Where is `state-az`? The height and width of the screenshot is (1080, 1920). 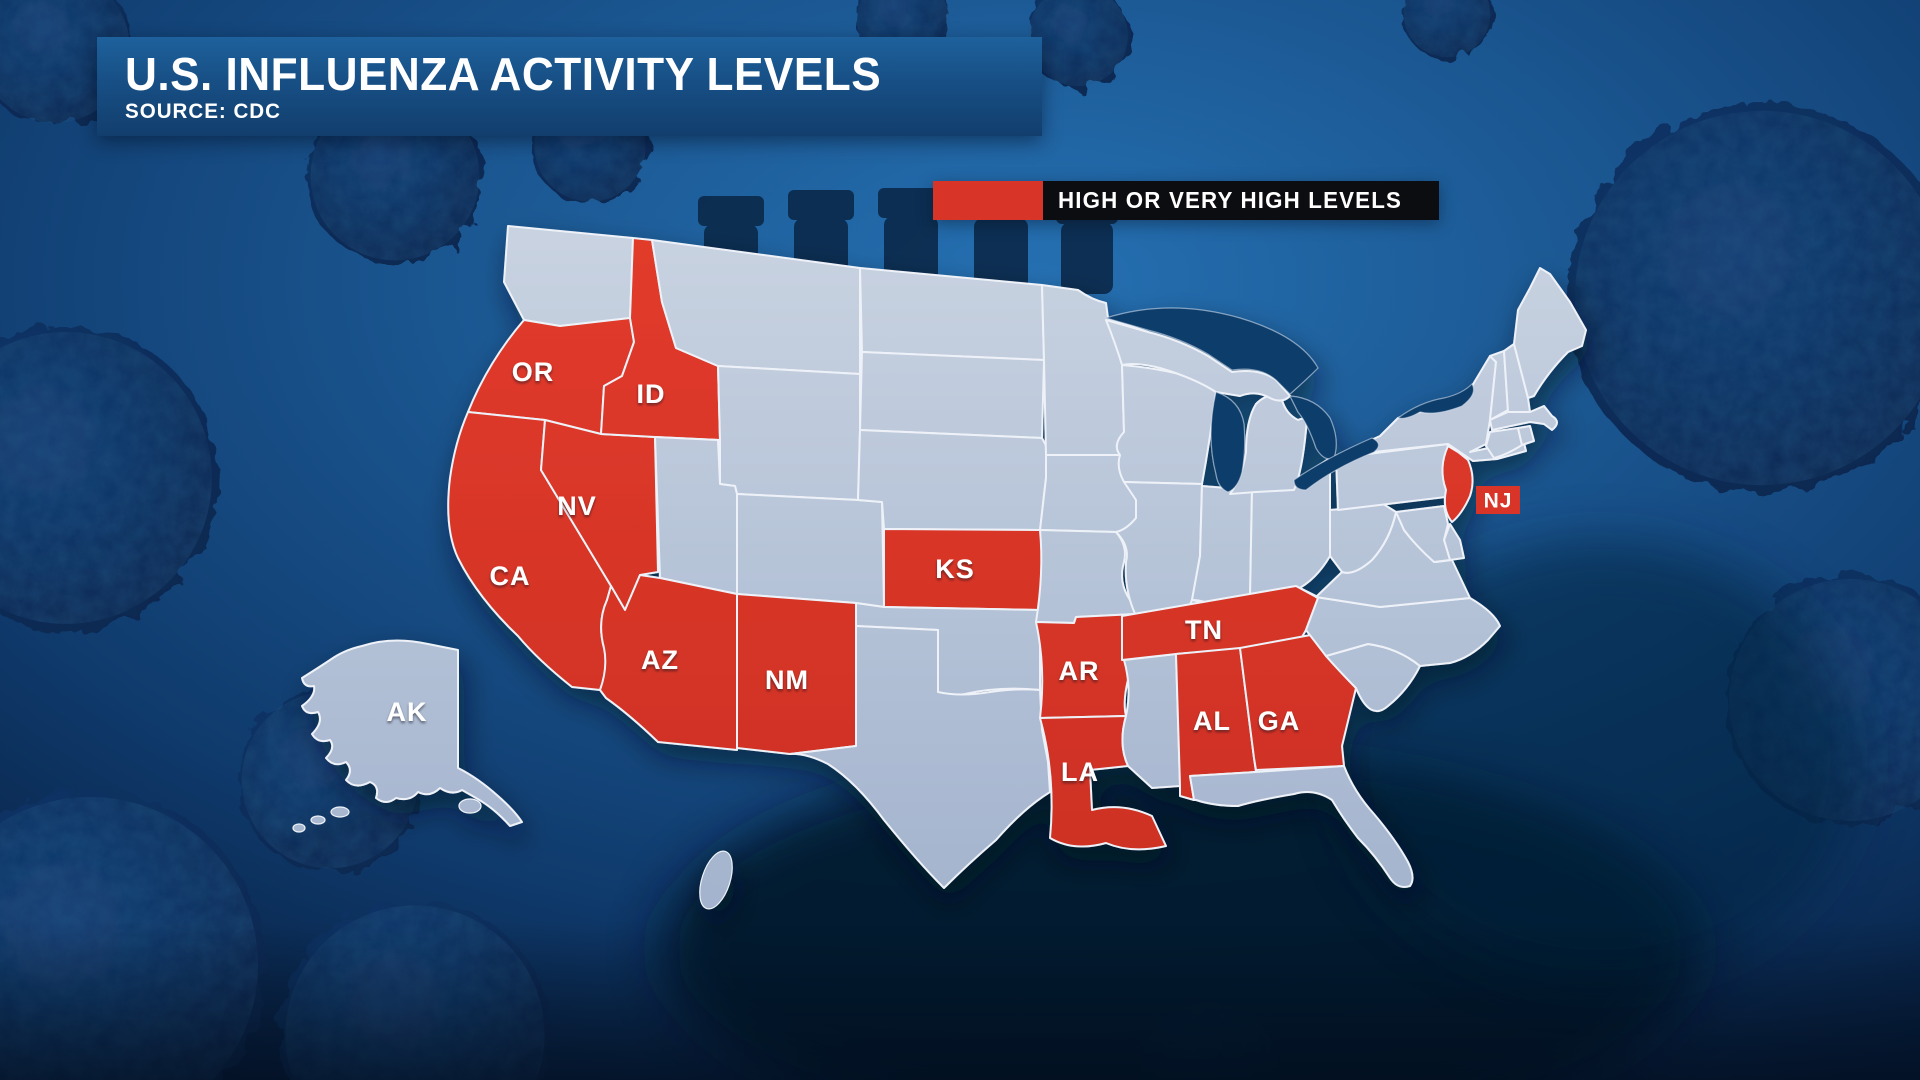
state-az is located at coordinates (668, 662).